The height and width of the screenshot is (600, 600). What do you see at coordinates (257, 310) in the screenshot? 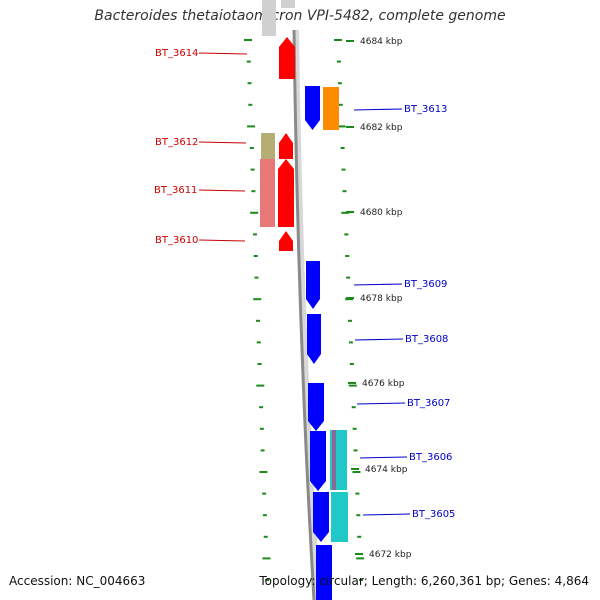
I see `left-ruler` at bounding box center [257, 310].